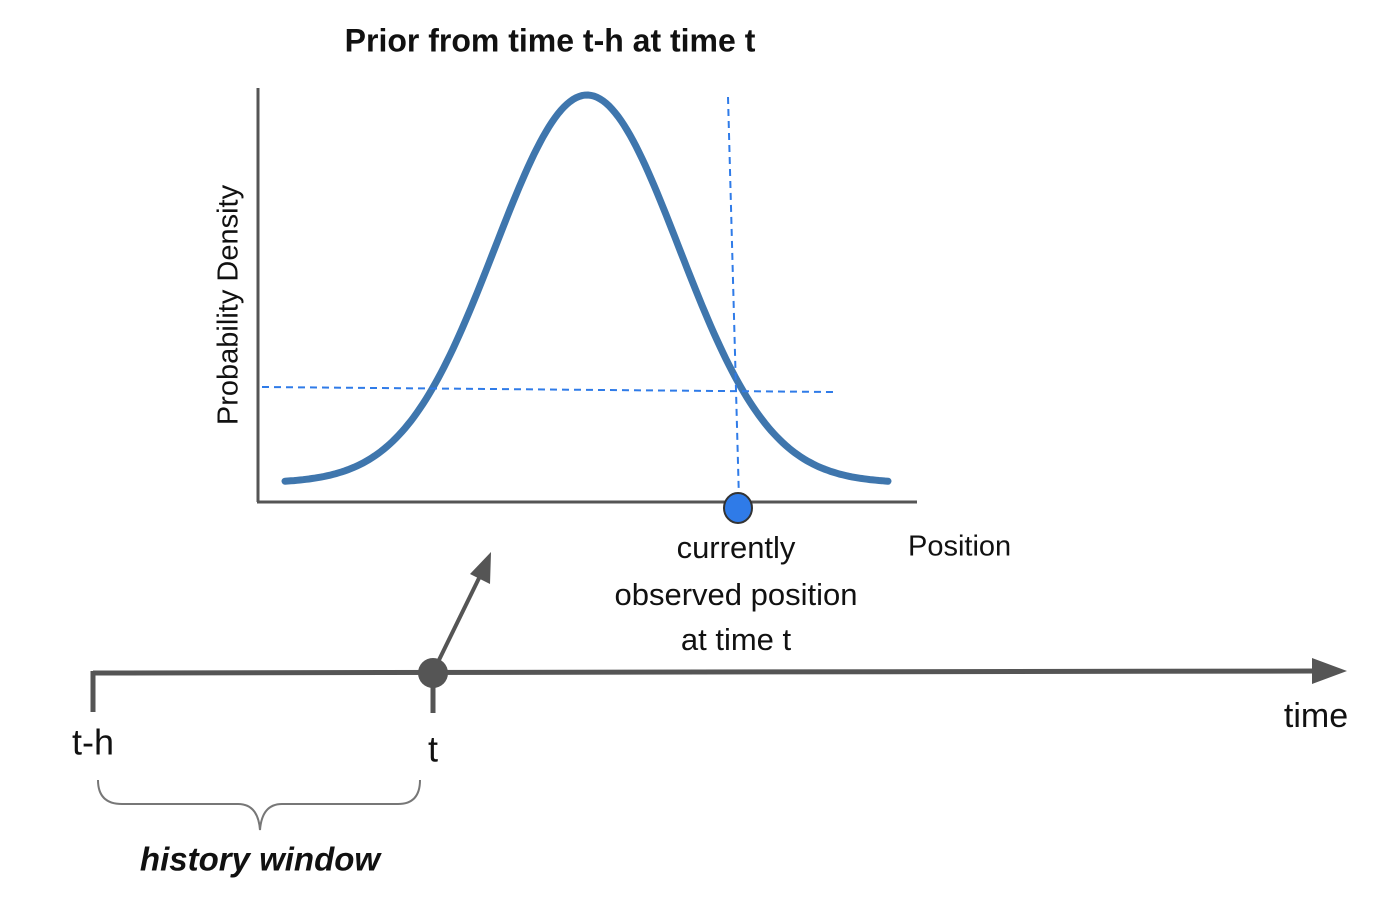 This screenshot has height=910, width=1384. What do you see at coordinates (433, 749) in the screenshot?
I see `current-label: t` at bounding box center [433, 749].